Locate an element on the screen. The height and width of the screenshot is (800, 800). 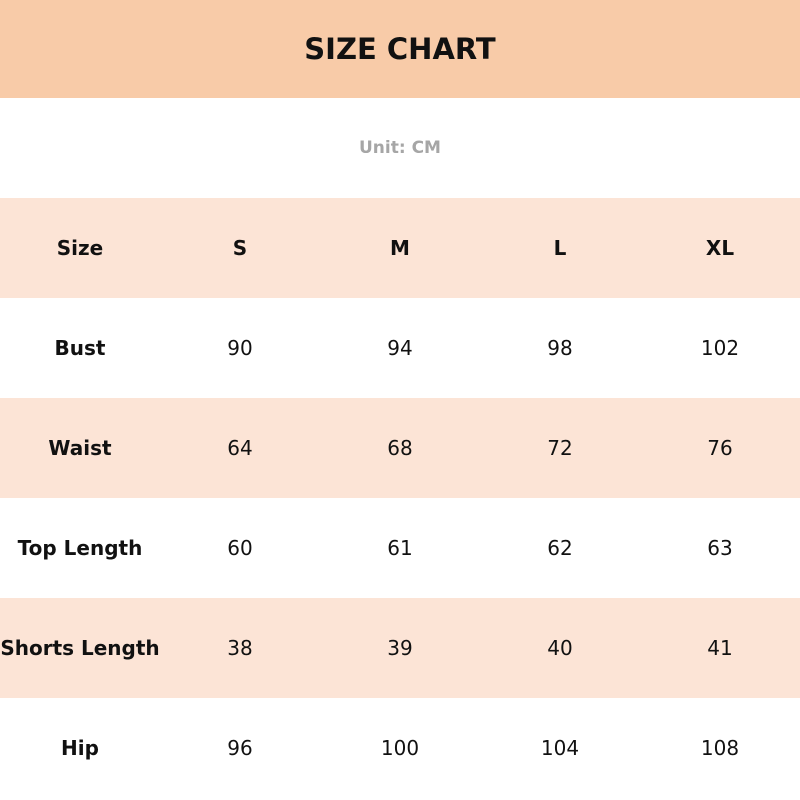
header-cell: M is located at coordinates (400, 248).